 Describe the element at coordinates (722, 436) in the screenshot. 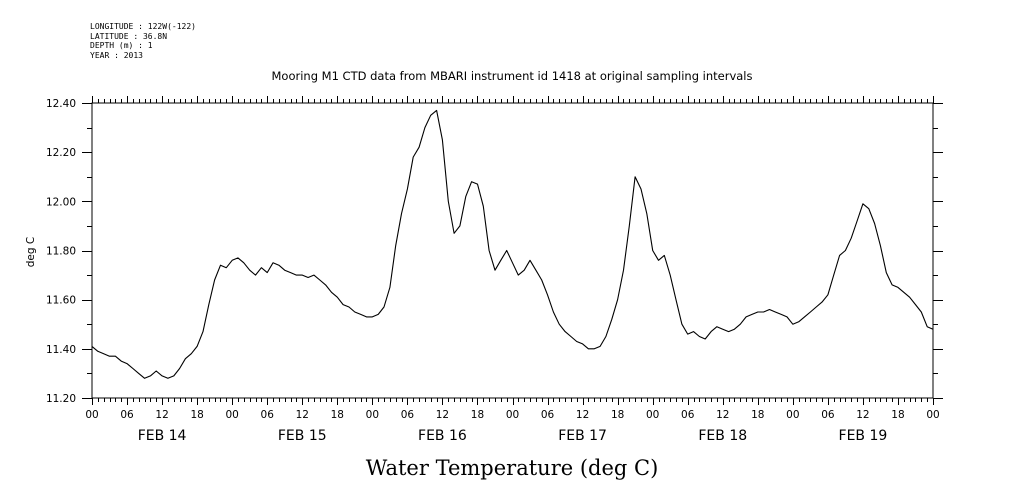

I see `date-label: FEB 18` at that location.